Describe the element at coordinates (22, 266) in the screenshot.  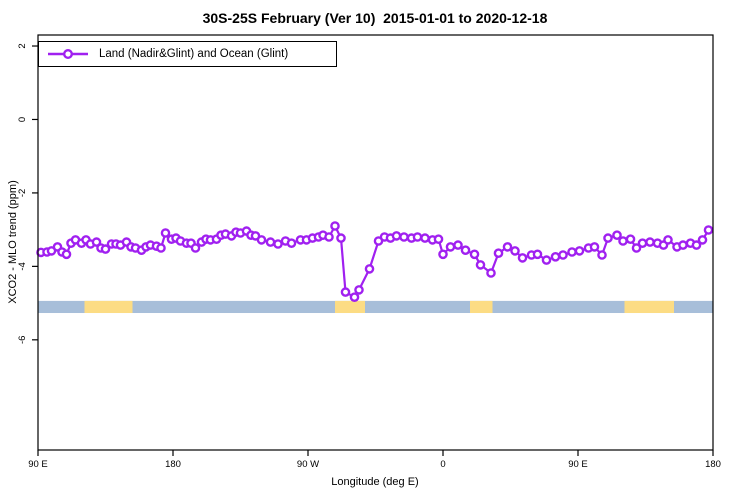
I see `y-tick-label: -4` at that location.